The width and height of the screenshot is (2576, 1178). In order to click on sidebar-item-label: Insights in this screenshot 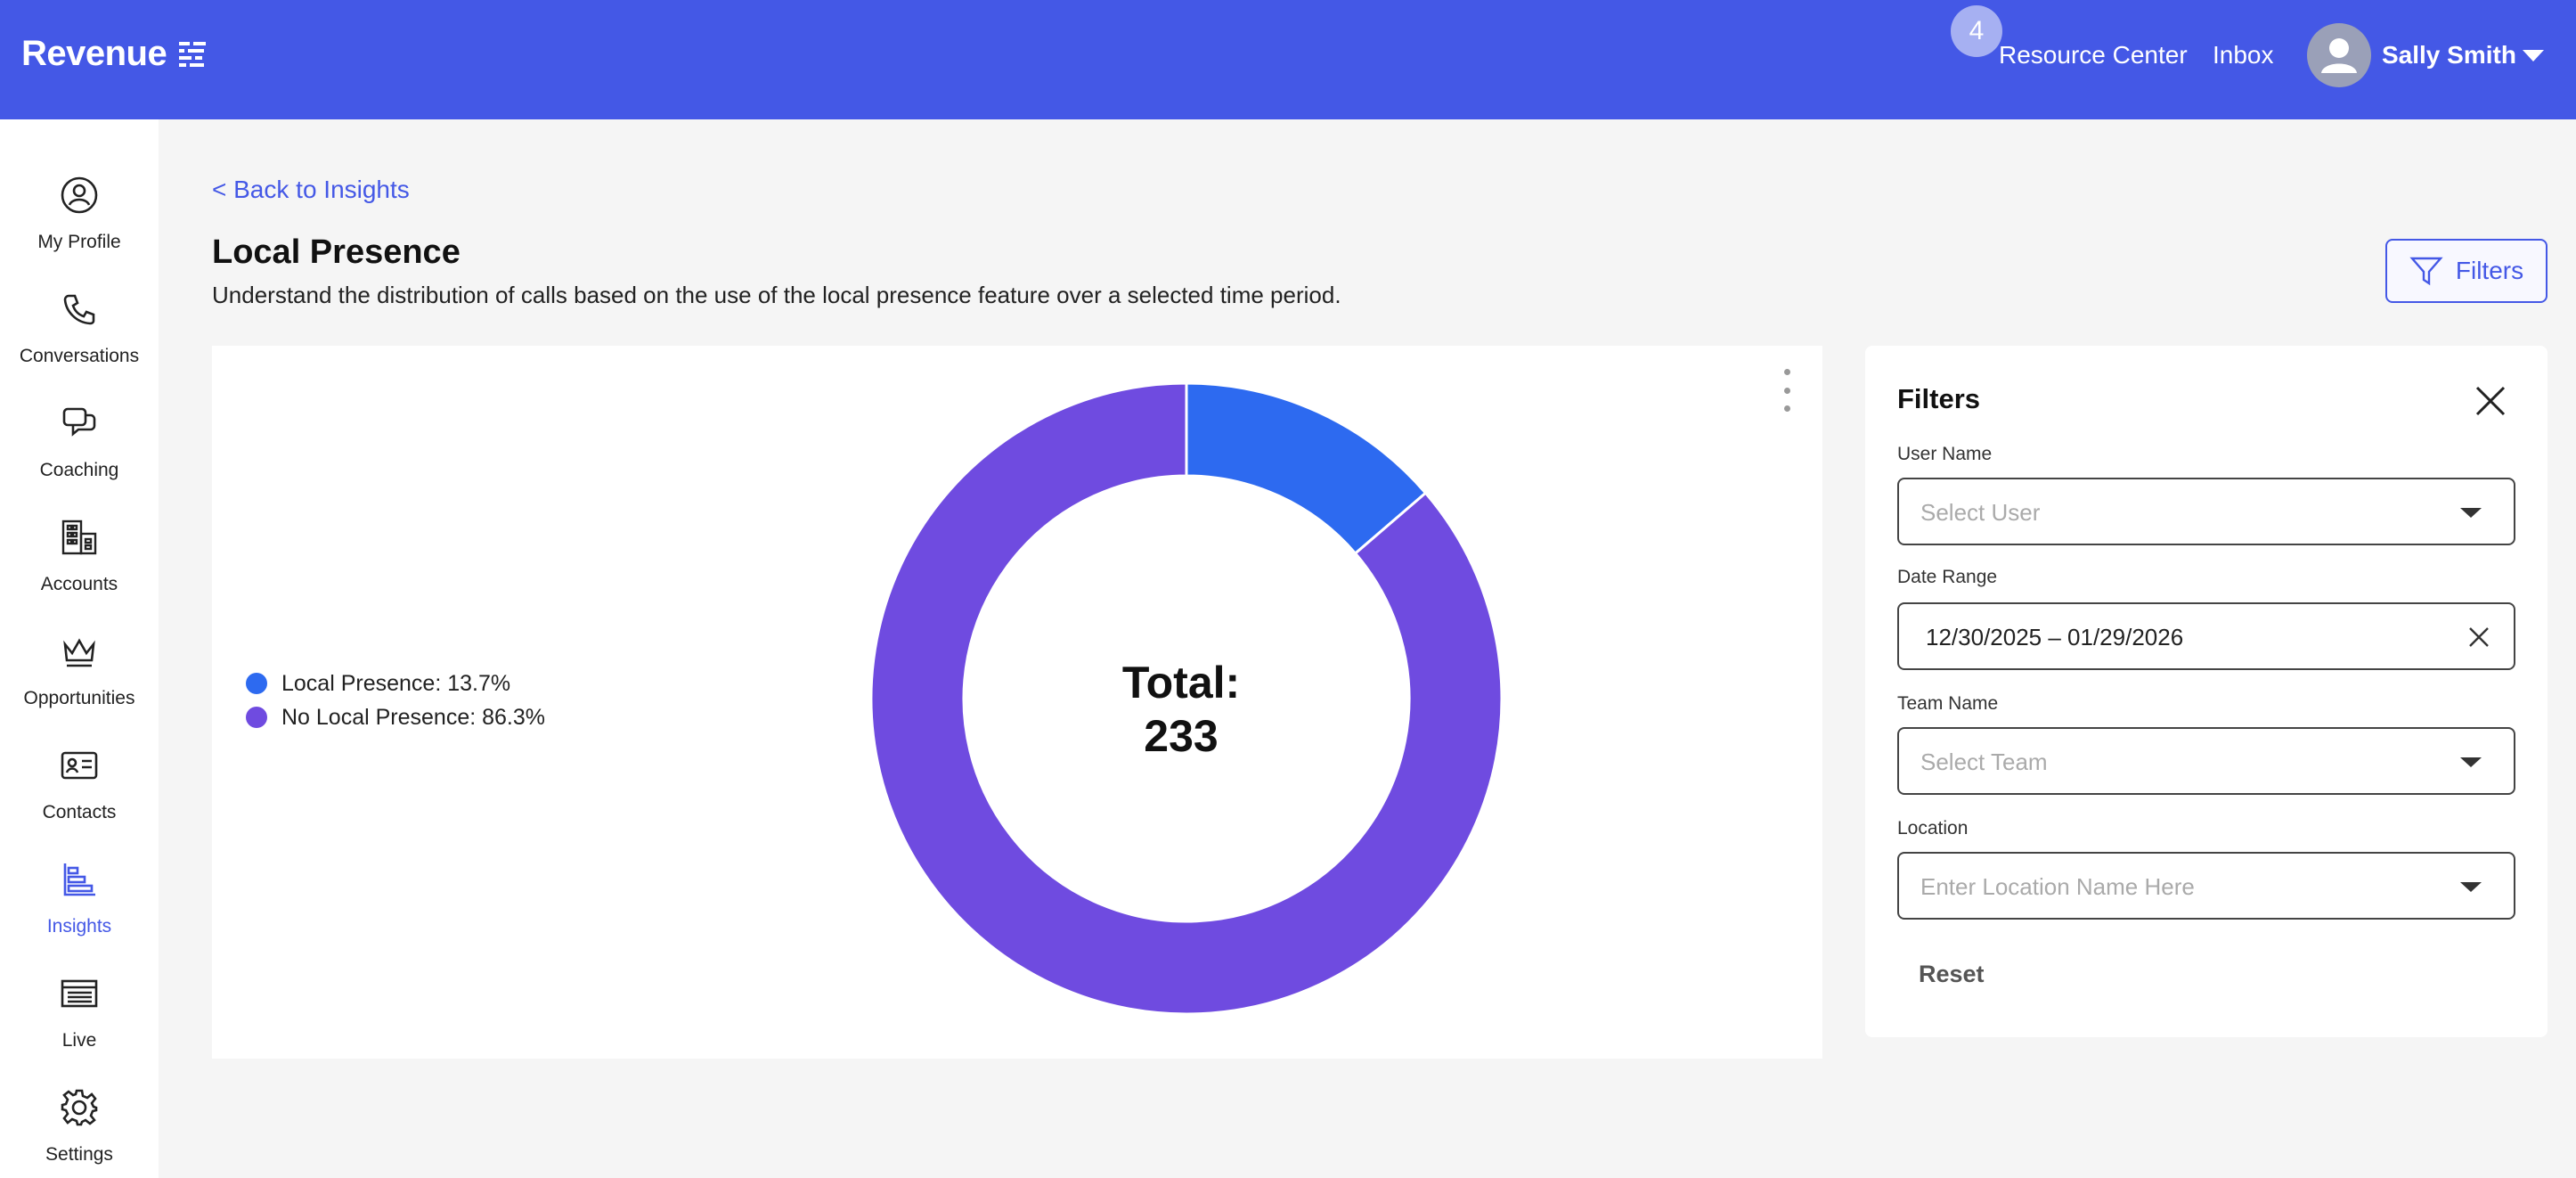, I will do `click(79, 927)`.